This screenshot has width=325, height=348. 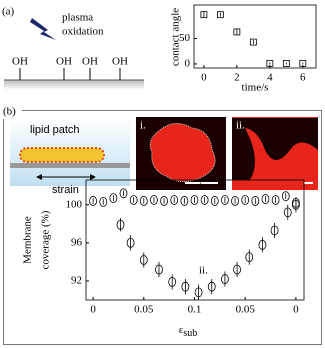 I want to click on panel-label: (a), so click(x=8, y=12).